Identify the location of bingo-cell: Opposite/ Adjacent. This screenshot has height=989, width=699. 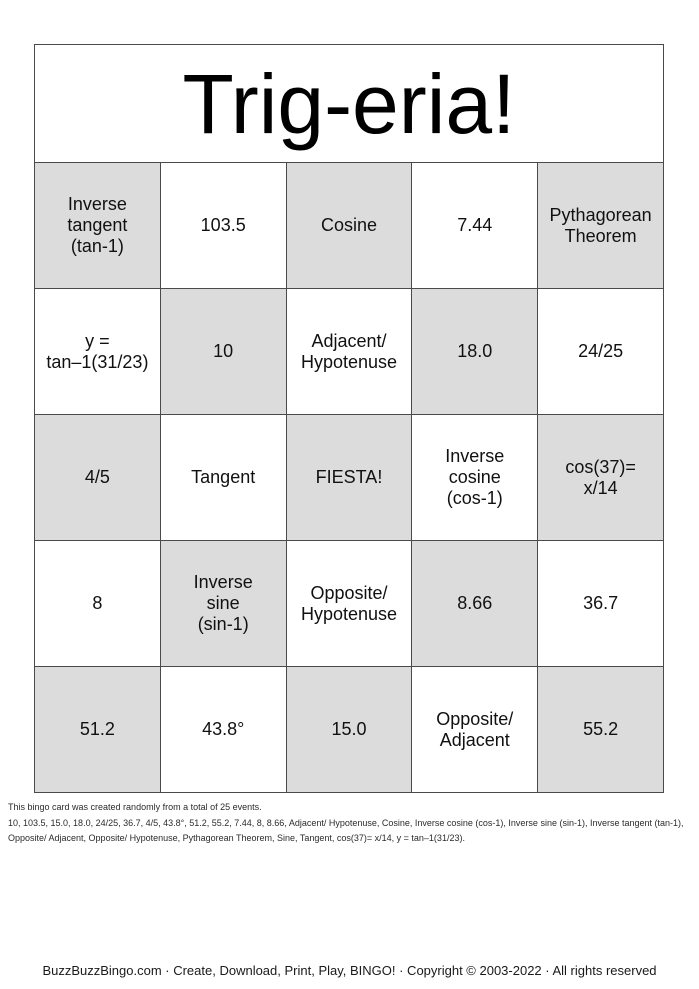
(475, 729).